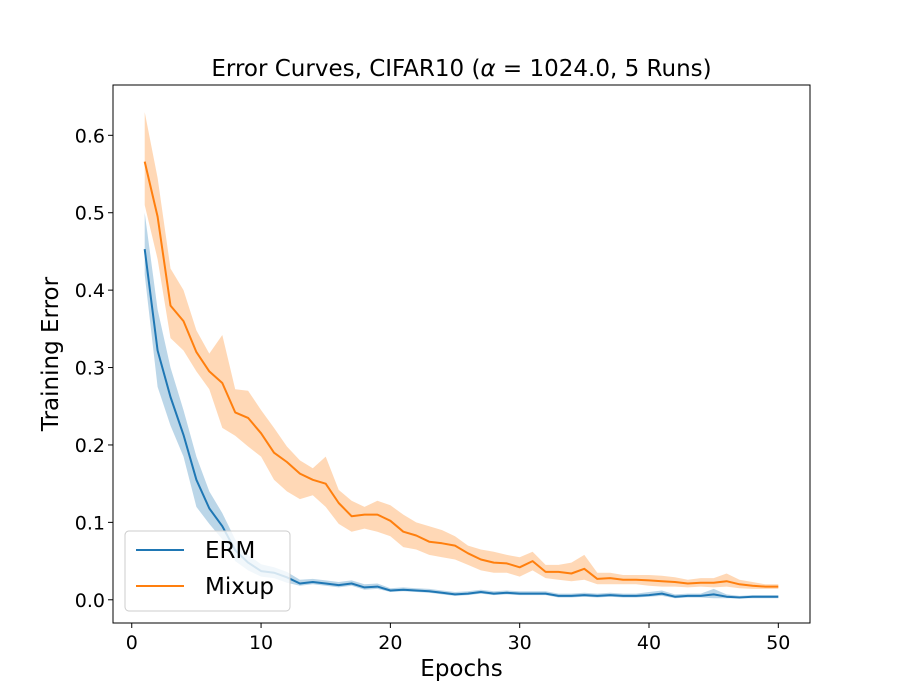 This screenshot has height=700, width=900. Describe the element at coordinates (239, 587) in the screenshot. I see `legend-label-mixup: Mixup` at that location.